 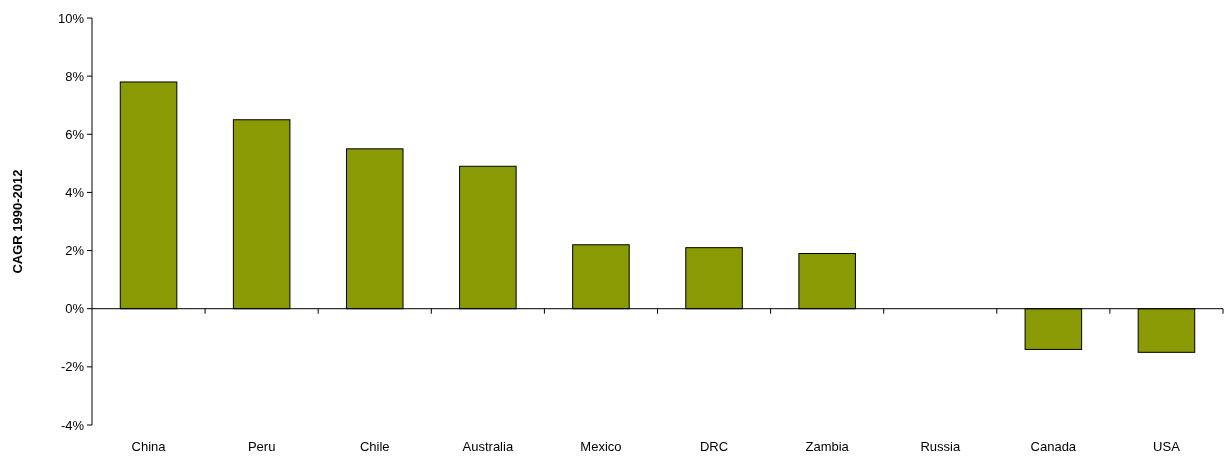 What do you see at coordinates (75, 251) in the screenshot?
I see `y-tick-label: 2%` at bounding box center [75, 251].